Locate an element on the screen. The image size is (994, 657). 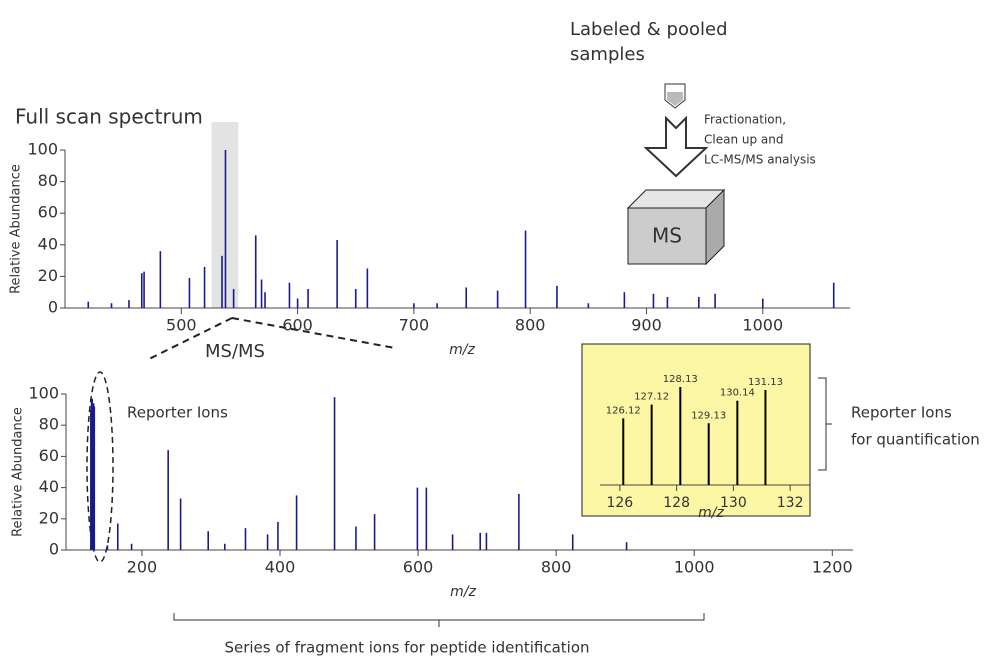
msms-label: MS/MS is located at coordinates (235, 351).